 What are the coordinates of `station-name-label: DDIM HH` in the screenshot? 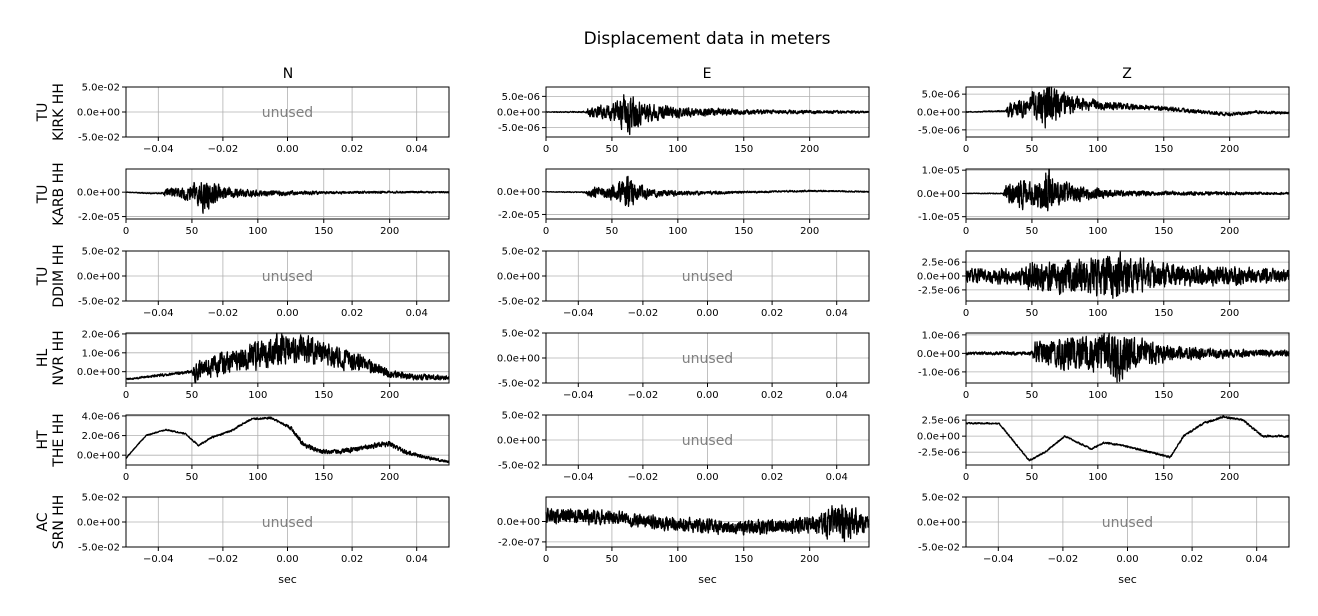 It's located at (59, 275).